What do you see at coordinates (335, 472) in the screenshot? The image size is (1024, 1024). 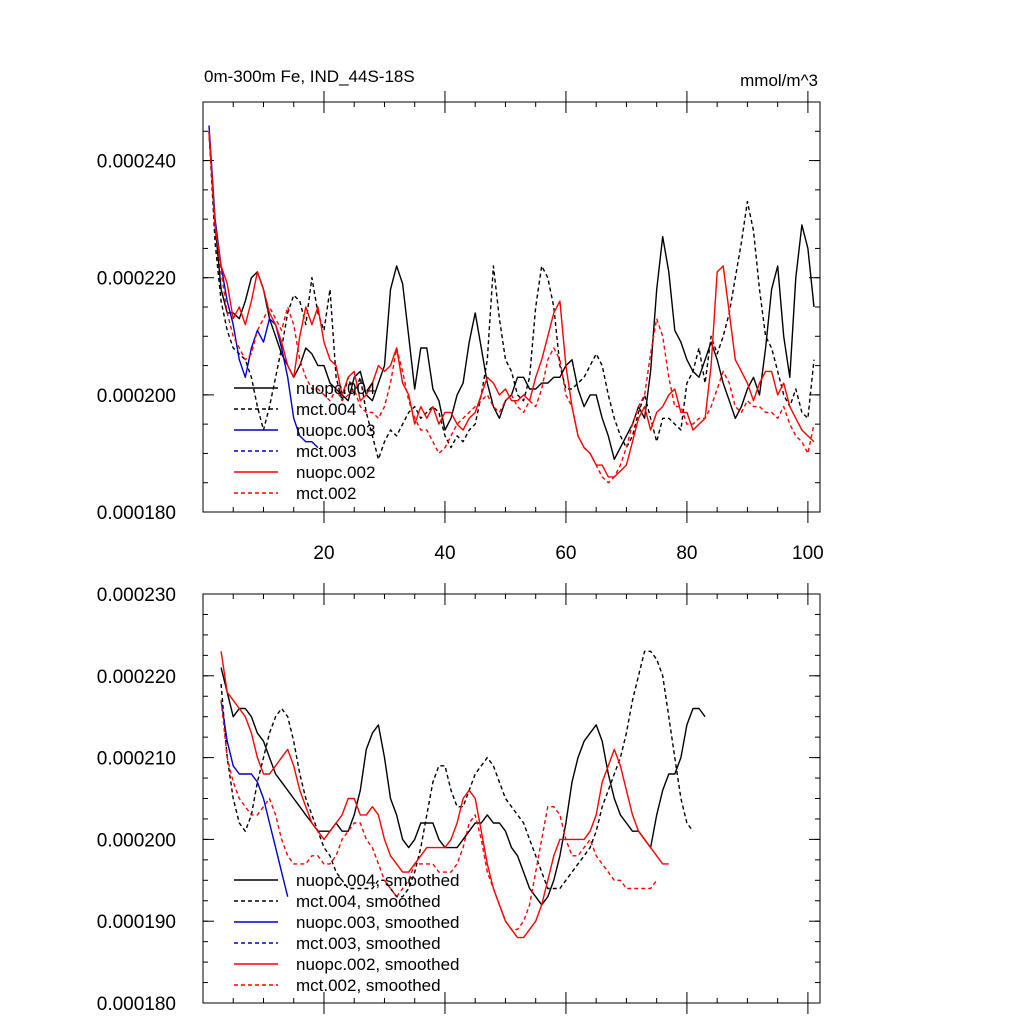 I see `legend-label: nuopc.002` at bounding box center [335, 472].